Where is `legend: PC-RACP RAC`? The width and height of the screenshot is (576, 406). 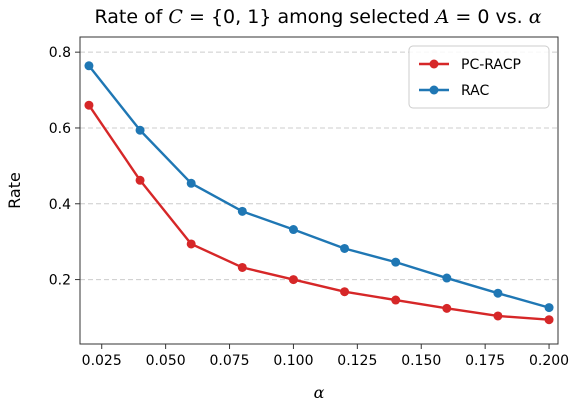 legend: PC-RACP RAC is located at coordinates (479, 77).